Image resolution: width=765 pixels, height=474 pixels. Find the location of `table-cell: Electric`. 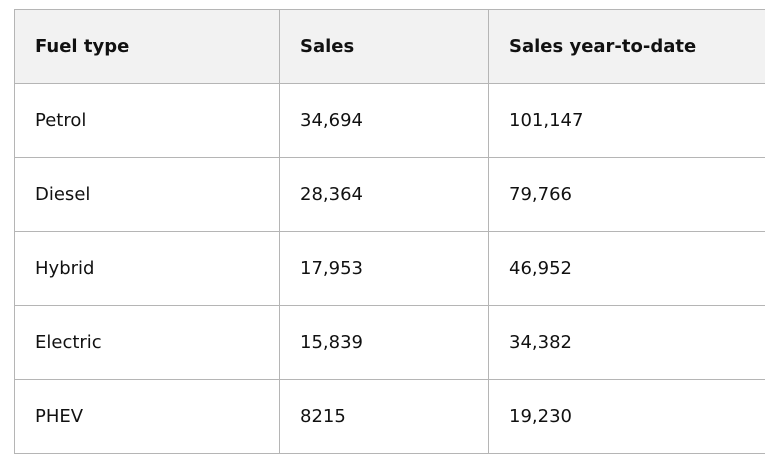

table-cell: Electric is located at coordinates (147, 342).